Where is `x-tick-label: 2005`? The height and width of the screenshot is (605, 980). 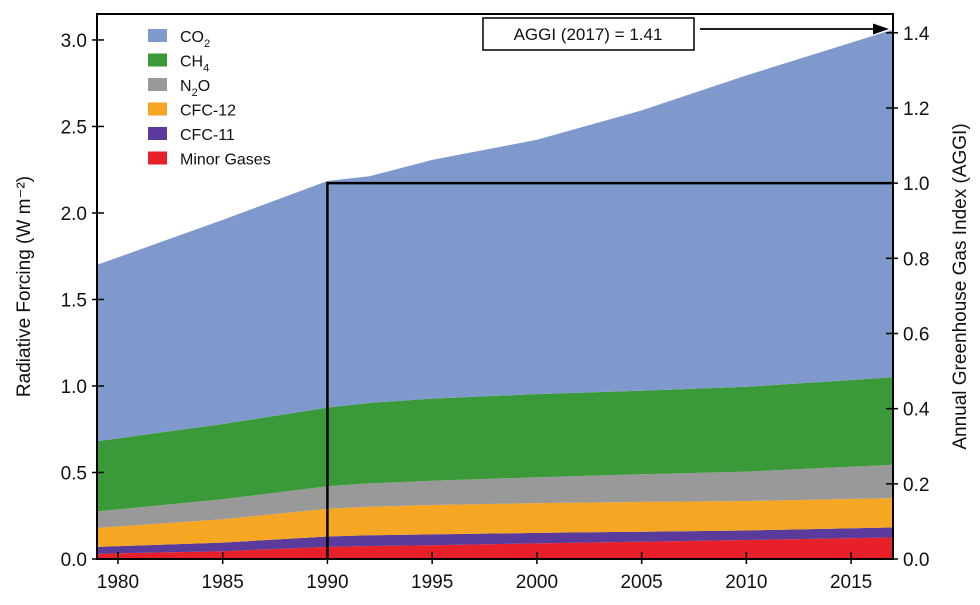 x-tick-label: 2005 is located at coordinates (641, 582).